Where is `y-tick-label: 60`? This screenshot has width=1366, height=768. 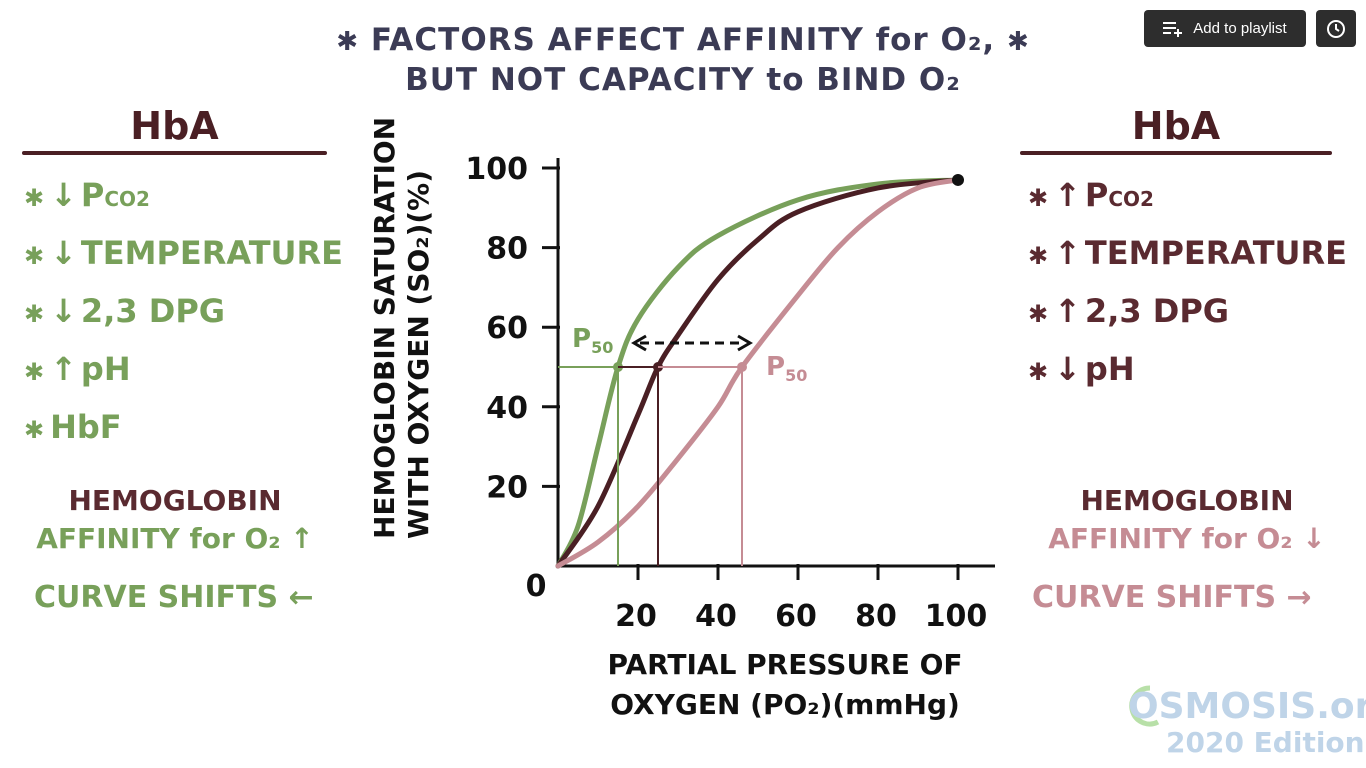 y-tick-label: 60 is located at coordinates (507, 328).